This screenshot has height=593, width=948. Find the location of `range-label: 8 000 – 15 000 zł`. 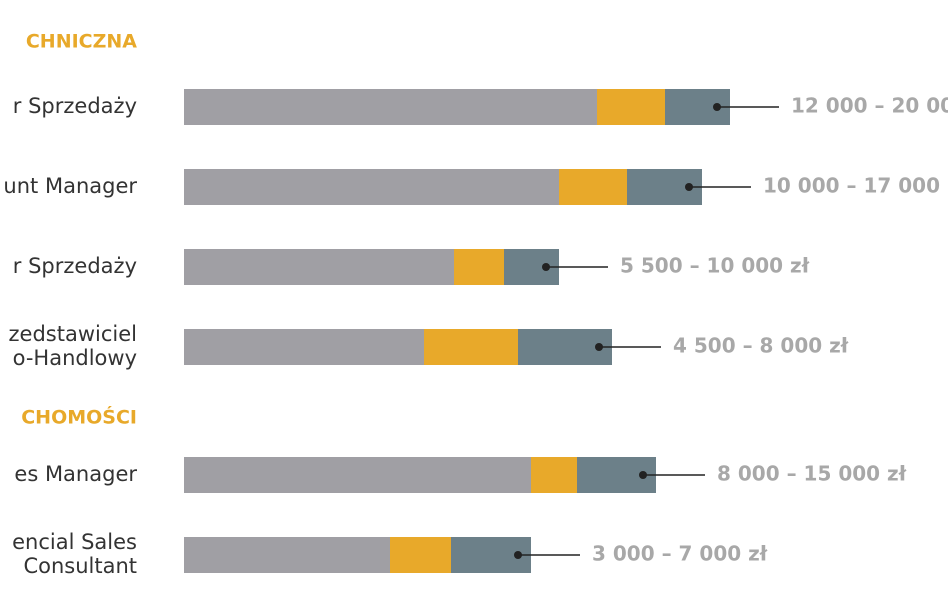

range-label: 8 000 – 15 000 zł is located at coordinates (812, 474).